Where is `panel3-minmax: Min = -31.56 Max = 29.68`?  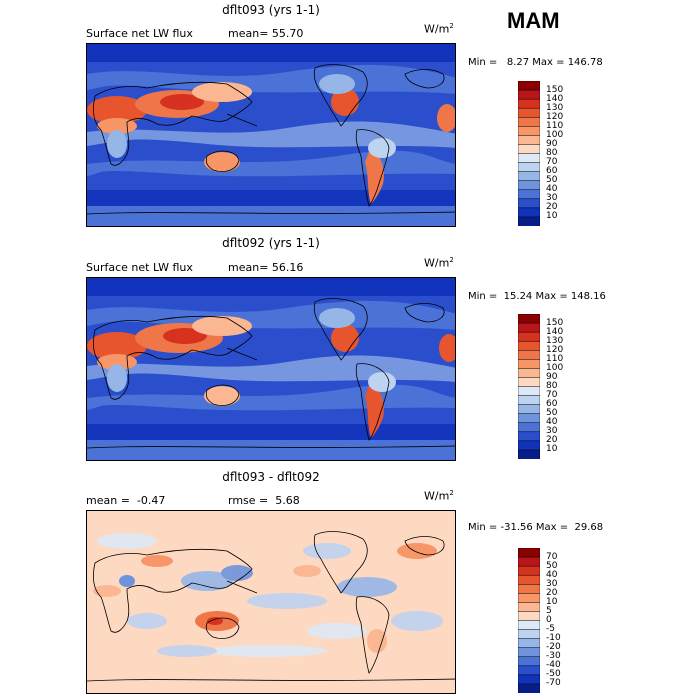
panel3-minmax: Min = -31.56 Max = 29.68 is located at coordinates (536, 527).